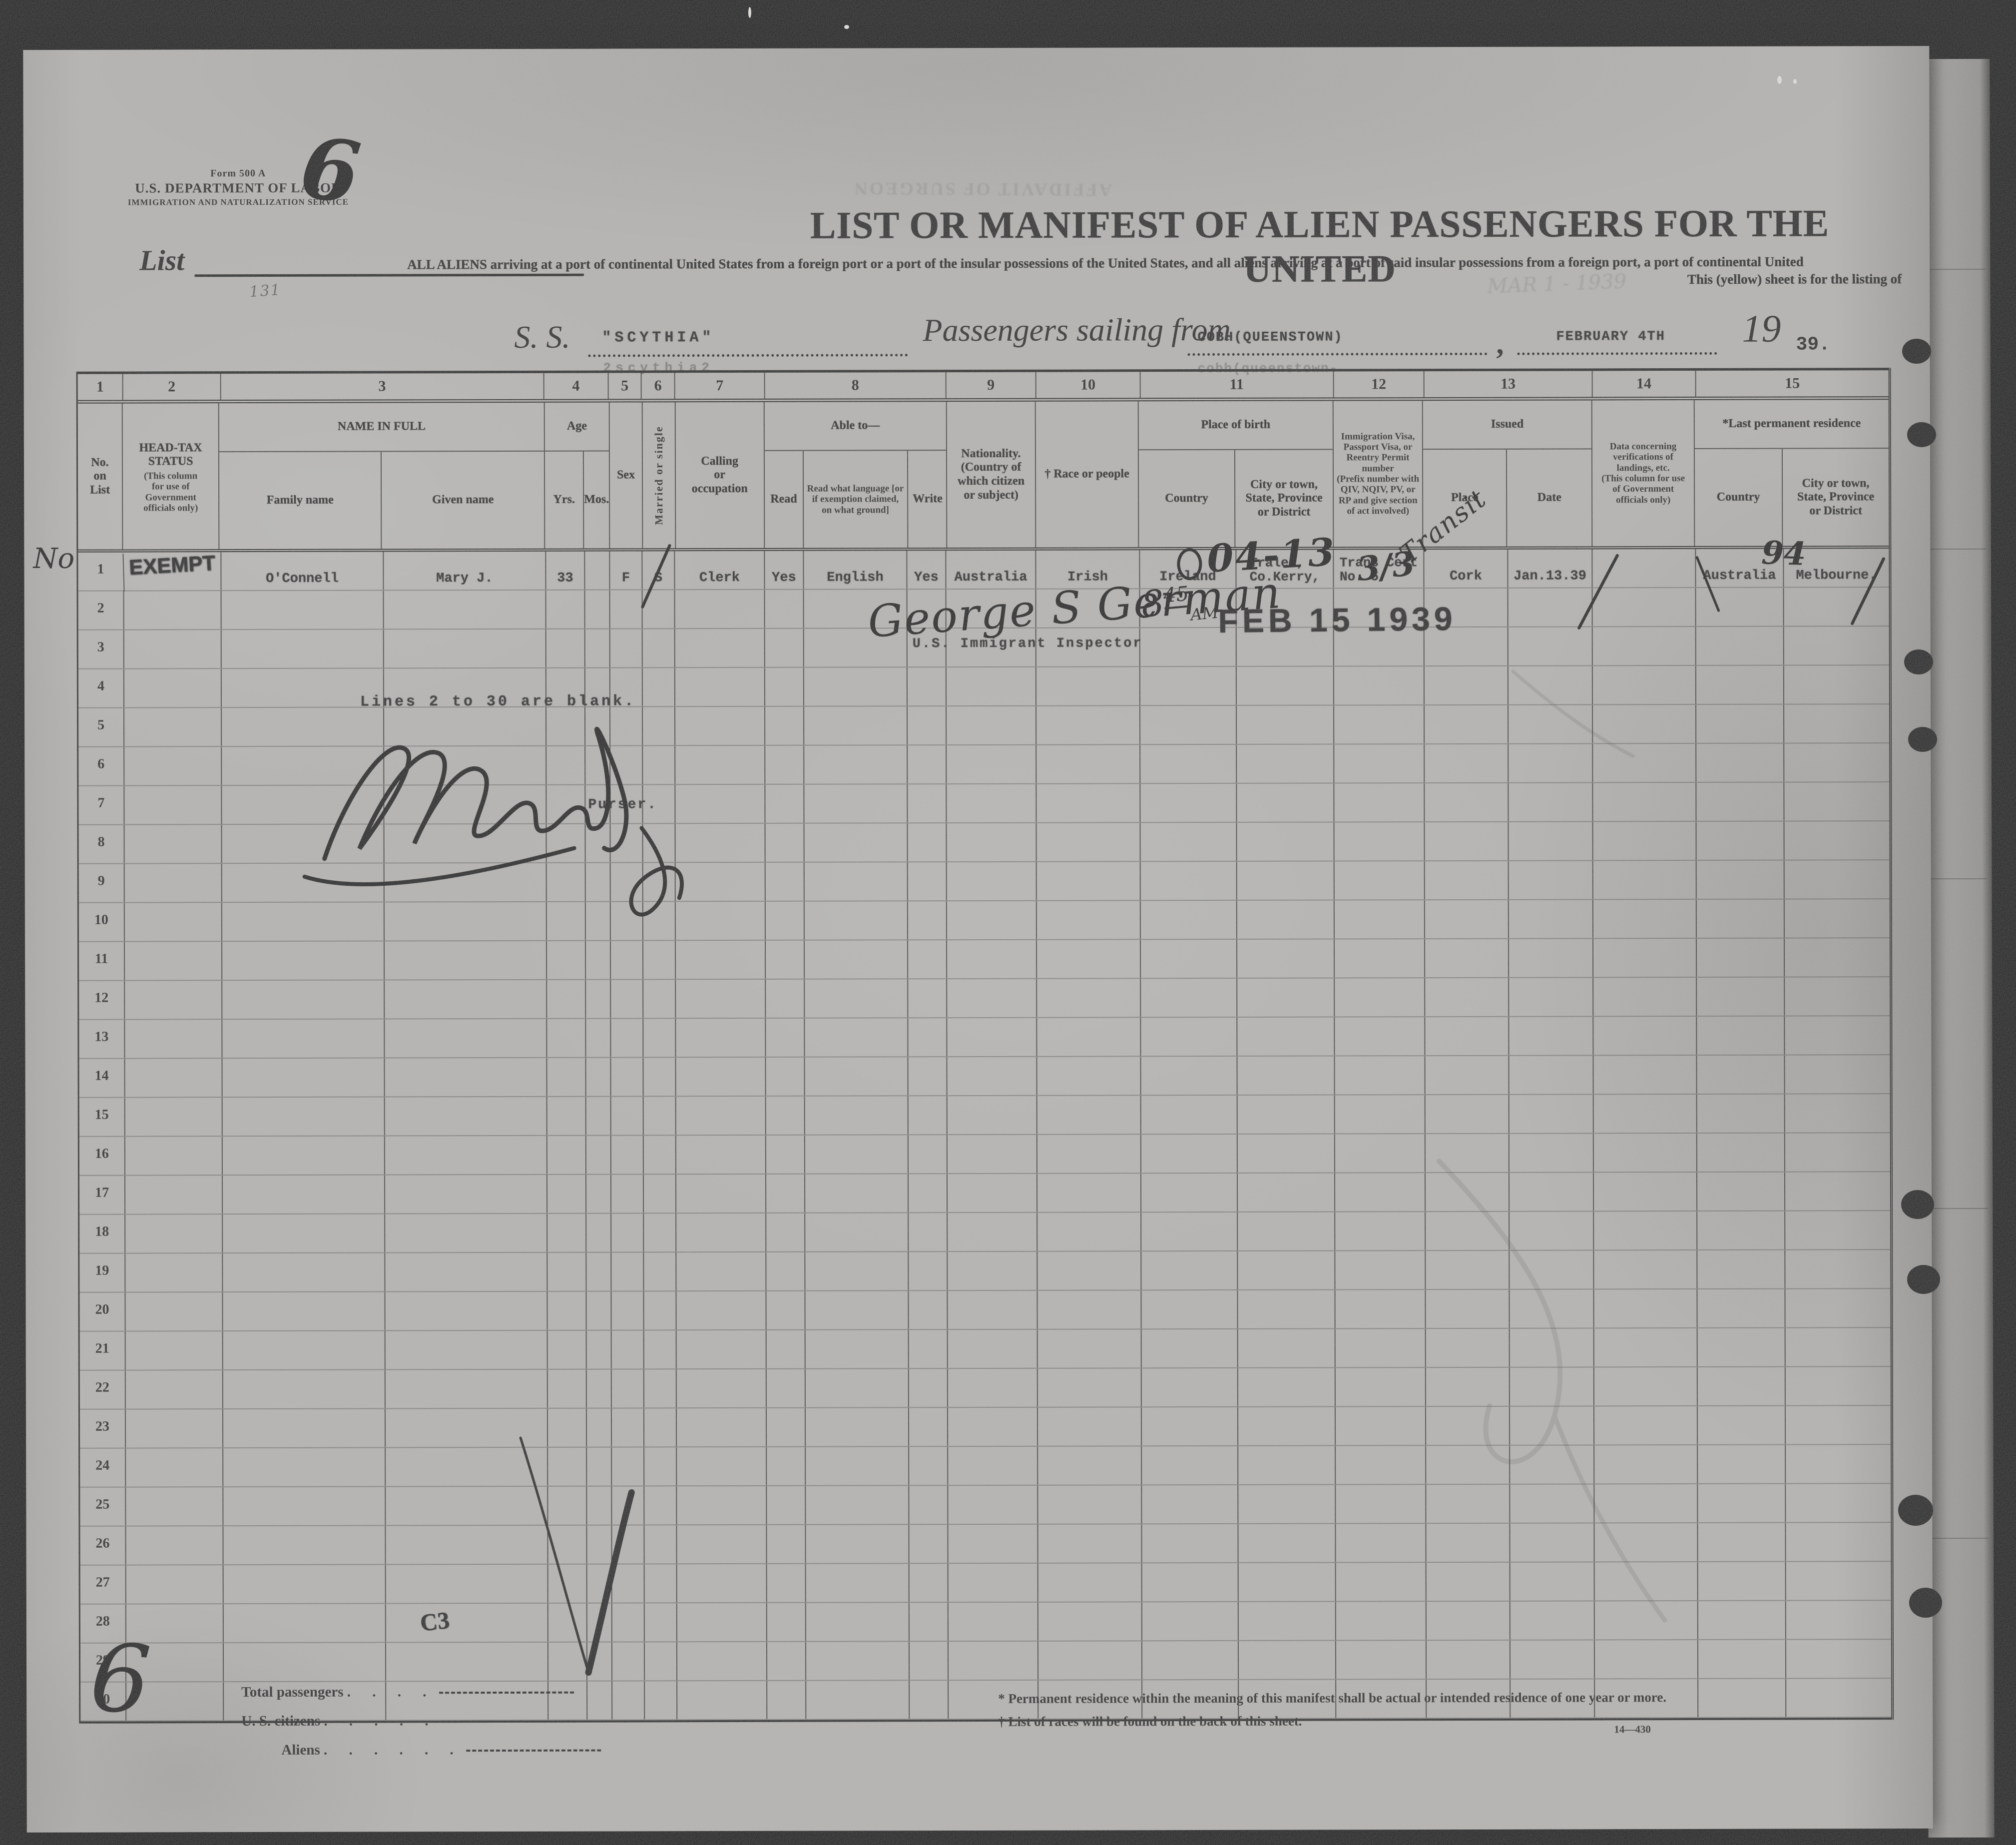  Describe the element at coordinates (1795, 81) in the screenshot. I see `dust-speck` at that location.